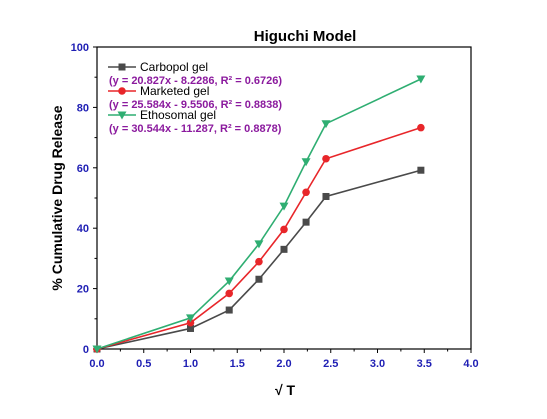 This screenshot has width=547, height=419. I want to click on x-tick-label: 1.5, so click(237, 364).